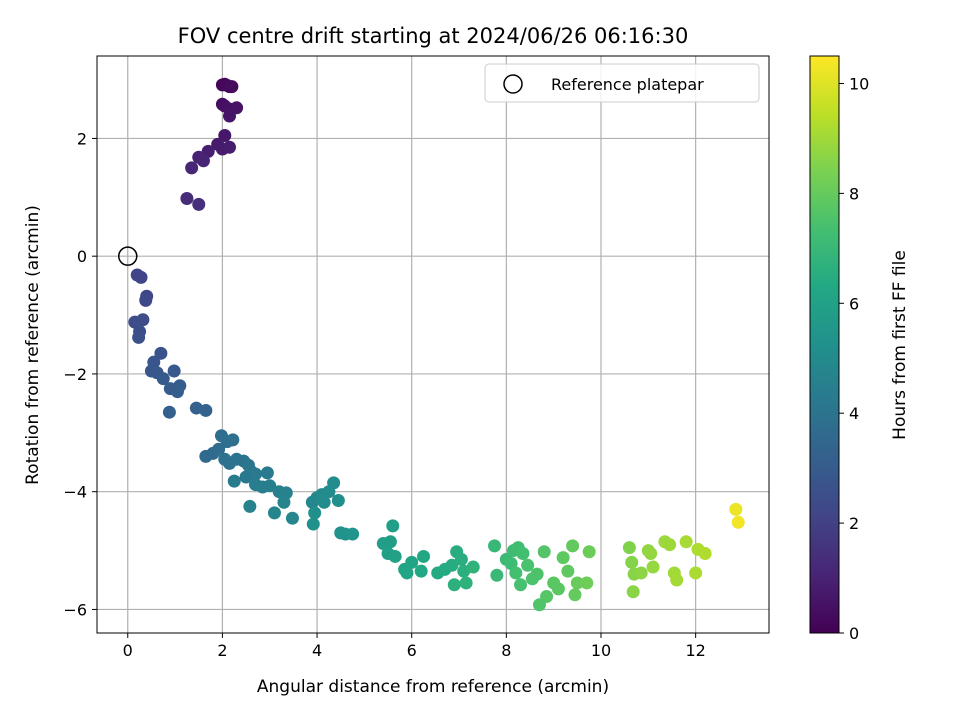  What do you see at coordinates (317, 650) in the screenshot?
I see `x-tick-label: 4` at bounding box center [317, 650].